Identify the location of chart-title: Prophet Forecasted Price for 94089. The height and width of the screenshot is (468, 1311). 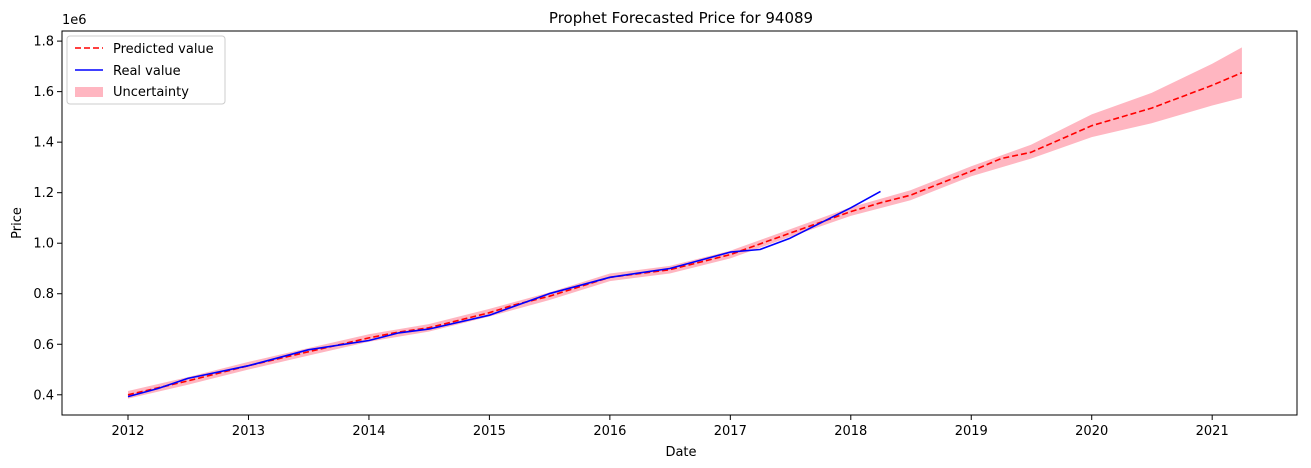
(681, 18).